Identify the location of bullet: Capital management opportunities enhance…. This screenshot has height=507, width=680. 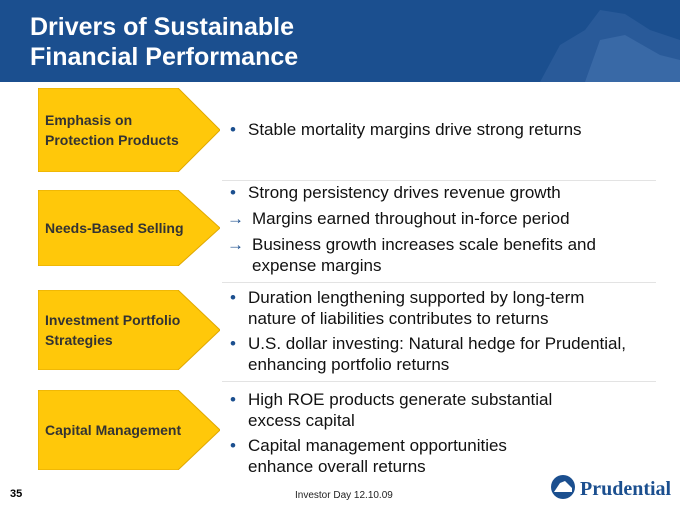
(400, 456).